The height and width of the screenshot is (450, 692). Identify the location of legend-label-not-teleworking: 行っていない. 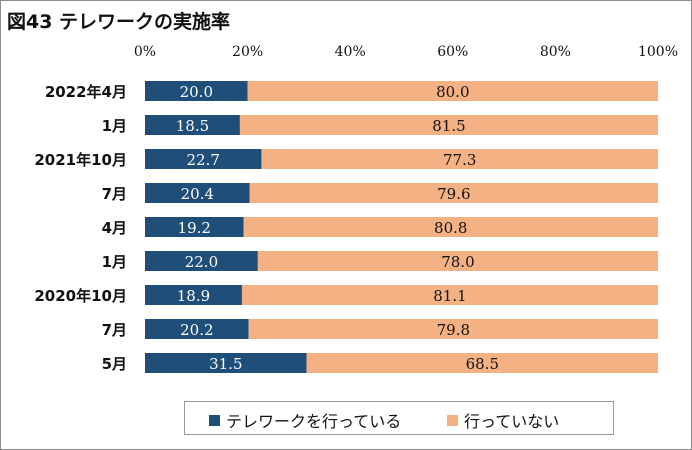
(512, 421).